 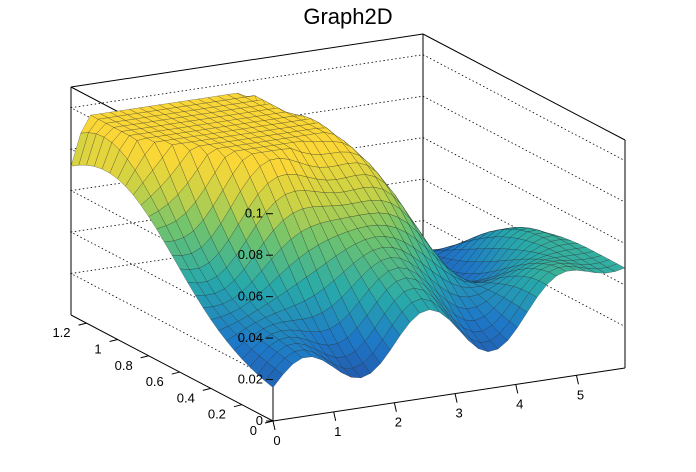 What do you see at coordinates (97, 348) in the screenshot?
I see `y-tick-label: 1` at bounding box center [97, 348].